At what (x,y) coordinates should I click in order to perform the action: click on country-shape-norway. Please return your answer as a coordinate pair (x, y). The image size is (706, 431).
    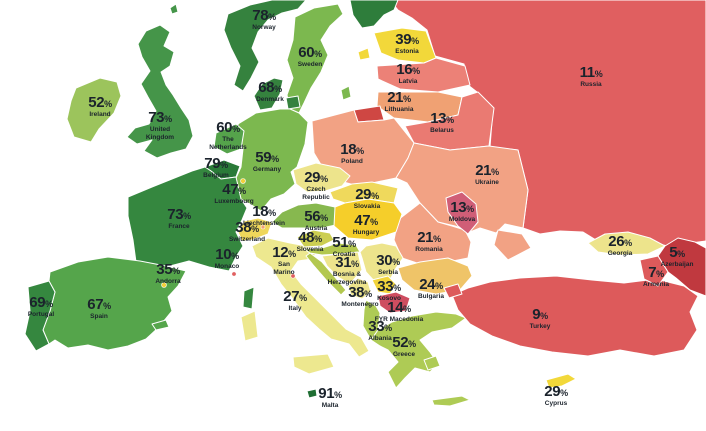
    Looking at the image, I should click on (265, 46).